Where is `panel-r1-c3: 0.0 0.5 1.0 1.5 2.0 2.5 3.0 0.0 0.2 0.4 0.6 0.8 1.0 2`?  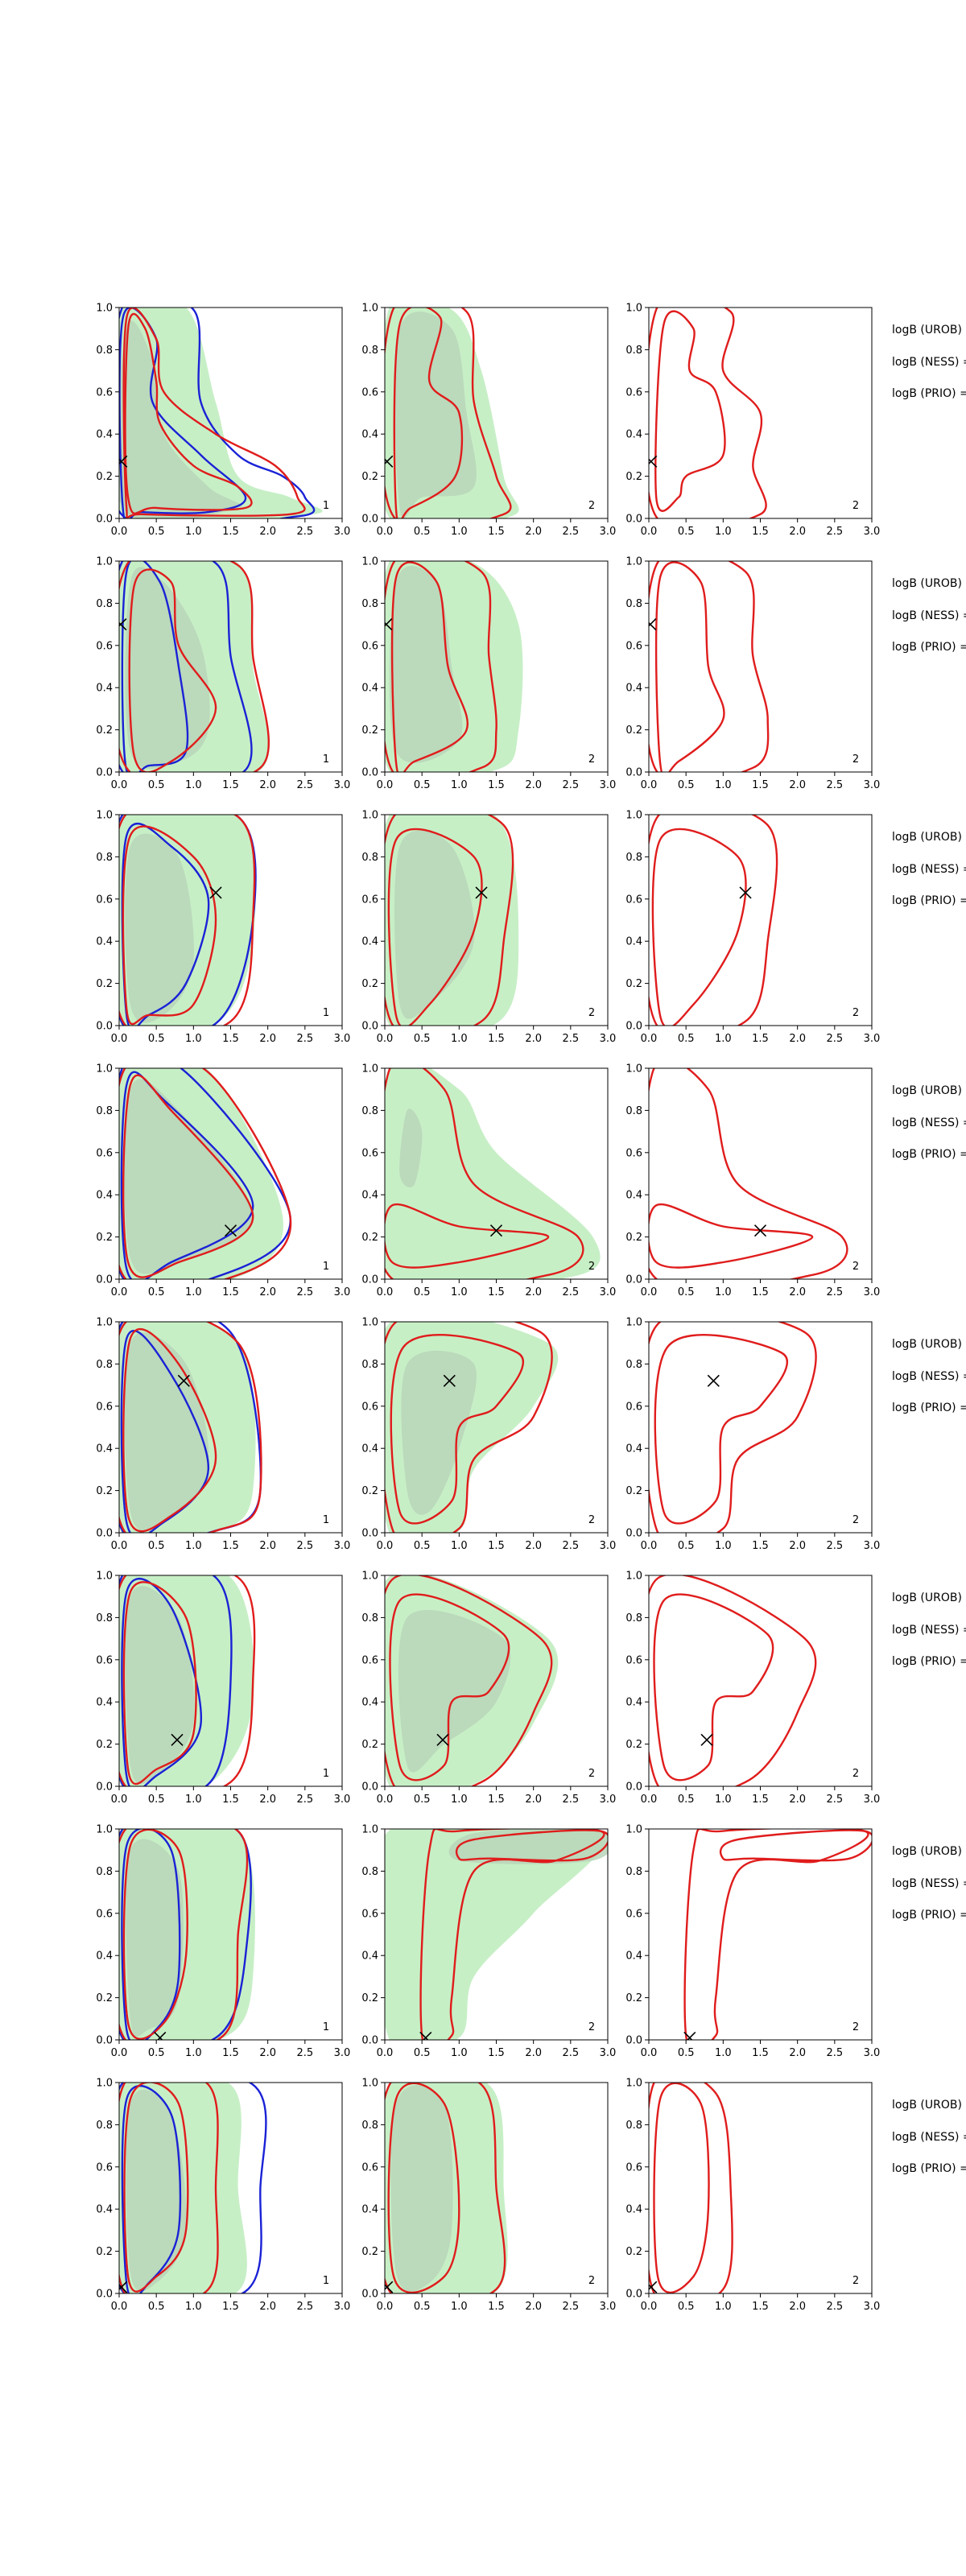
panel-r1-c3: 0.0 0.5 1.0 1.5 2.0 2.5 3.0 0.0 0.2 0.4 0.6 0.8 1.0 2 is located at coordinates (752, 421).